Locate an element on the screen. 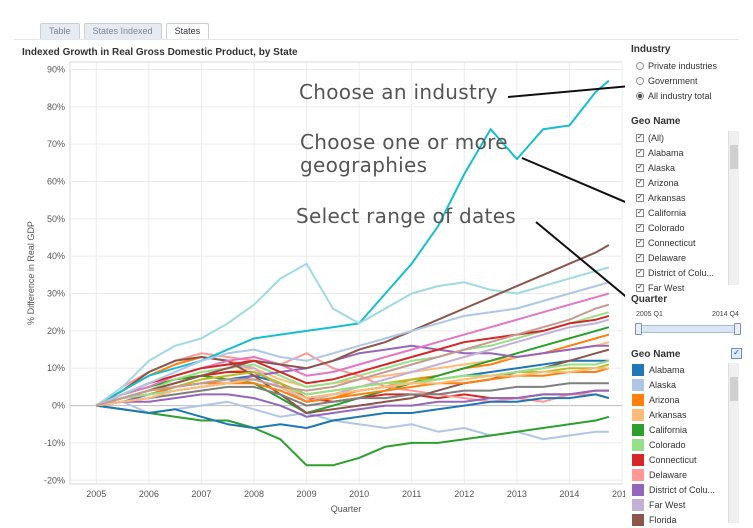  geo-filter-item: ✓ Arizona is located at coordinates (657, 183).